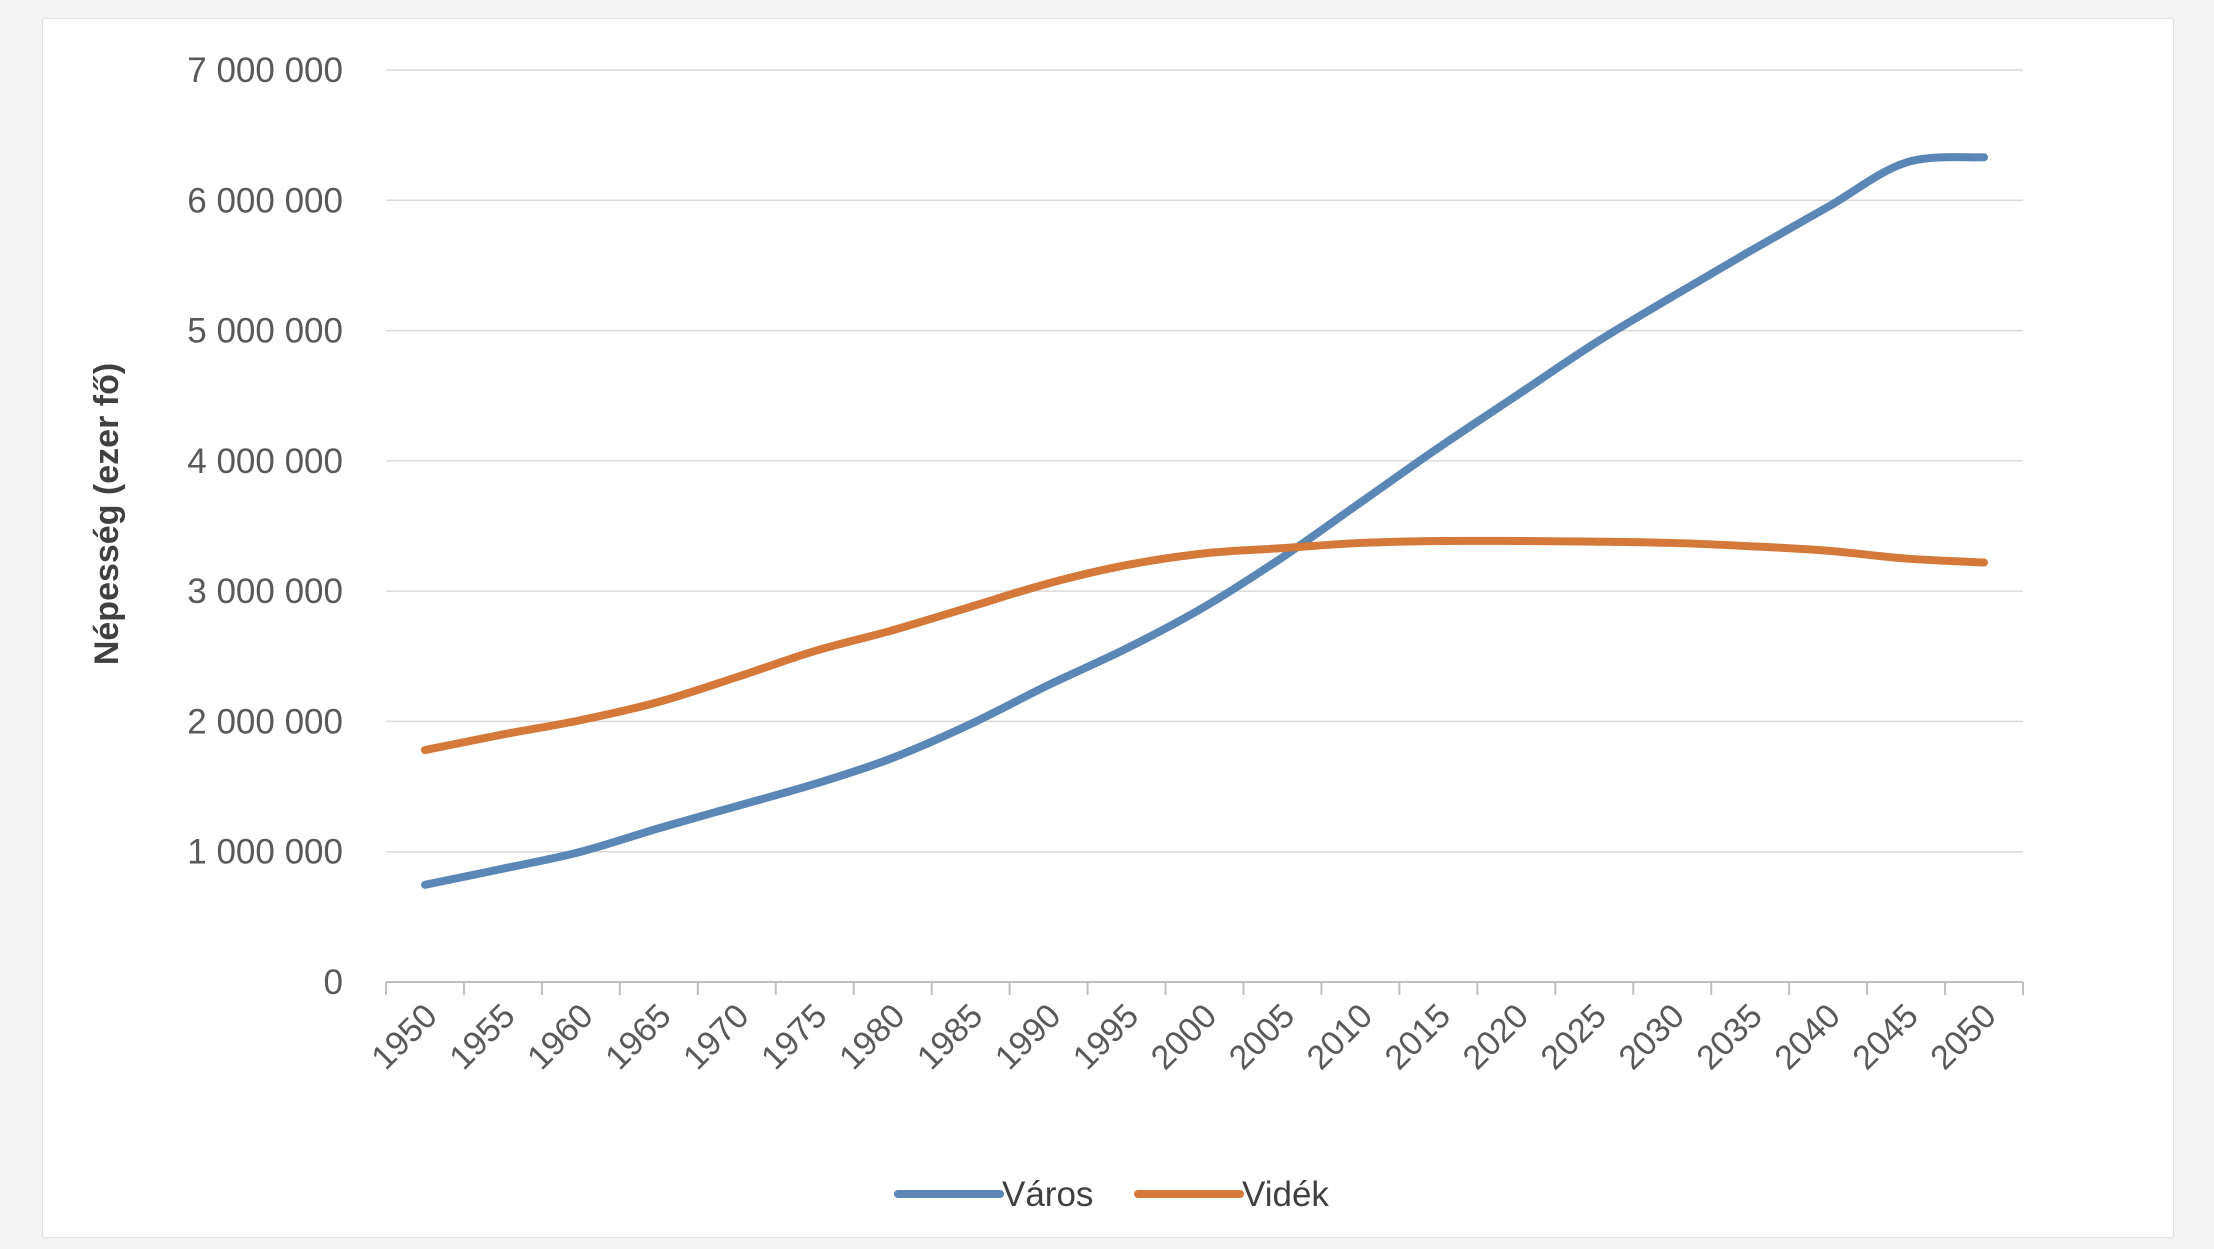 Image resolution: width=2214 pixels, height=1249 pixels. Describe the element at coordinates (1574, 1037) in the screenshot. I see `x-tick-label: 2025` at that location.